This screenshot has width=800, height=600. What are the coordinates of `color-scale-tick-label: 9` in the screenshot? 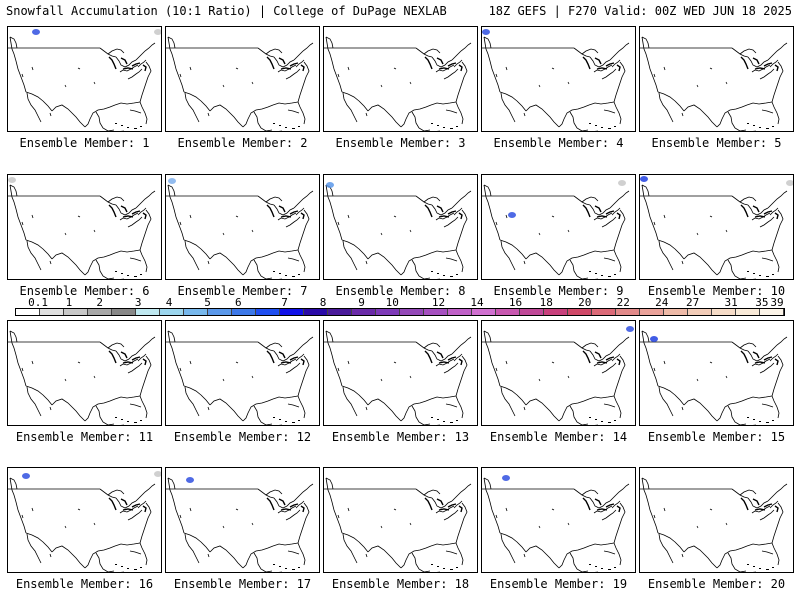 It's located at (361, 302).